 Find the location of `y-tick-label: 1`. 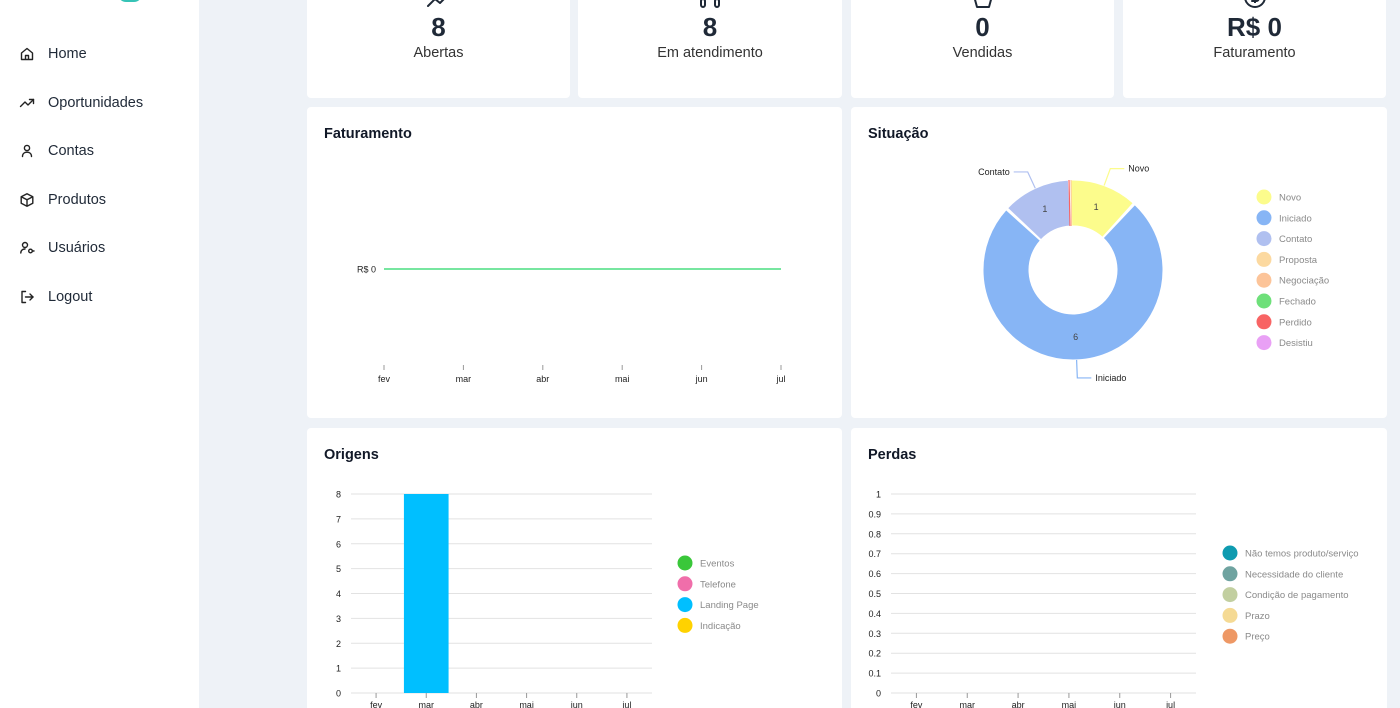

y-tick-label: 1 is located at coordinates (878, 495).